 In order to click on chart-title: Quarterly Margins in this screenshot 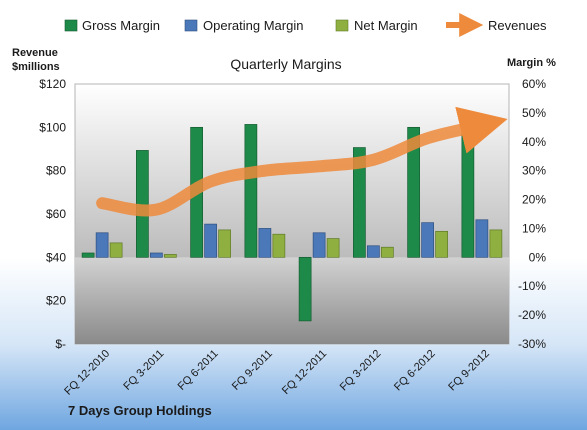, I will do `click(285, 64)`.